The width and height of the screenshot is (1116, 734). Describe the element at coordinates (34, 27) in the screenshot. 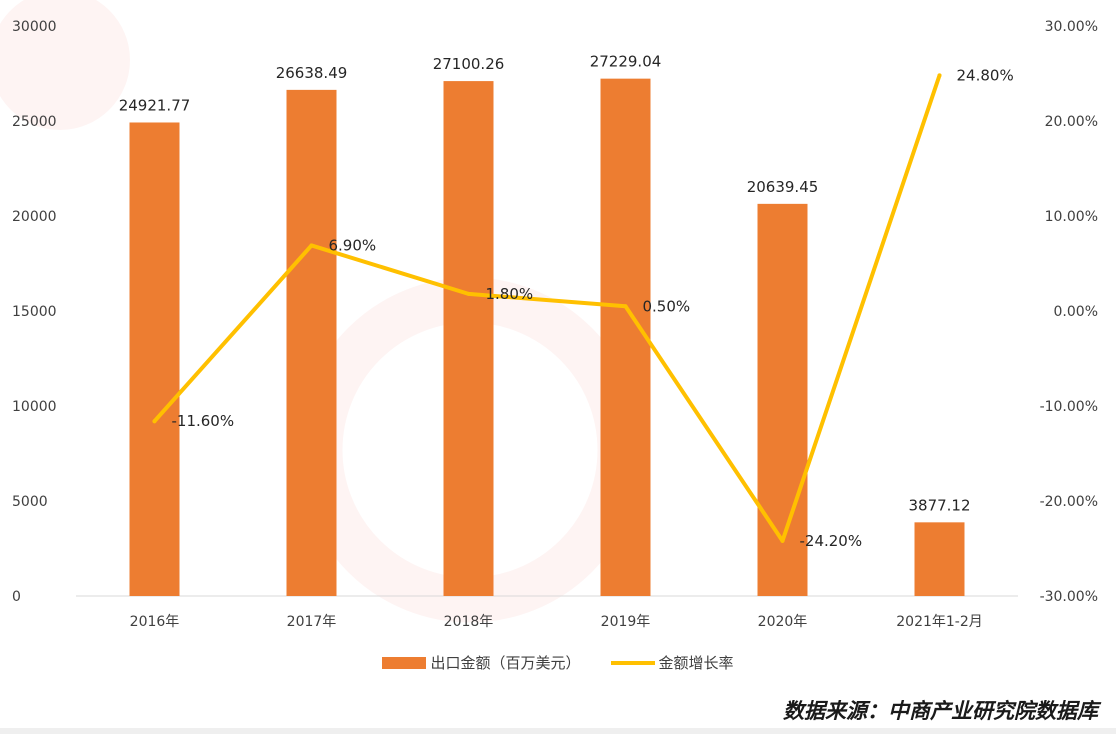

I see `left-axis-tick-label: 30000` at that location.